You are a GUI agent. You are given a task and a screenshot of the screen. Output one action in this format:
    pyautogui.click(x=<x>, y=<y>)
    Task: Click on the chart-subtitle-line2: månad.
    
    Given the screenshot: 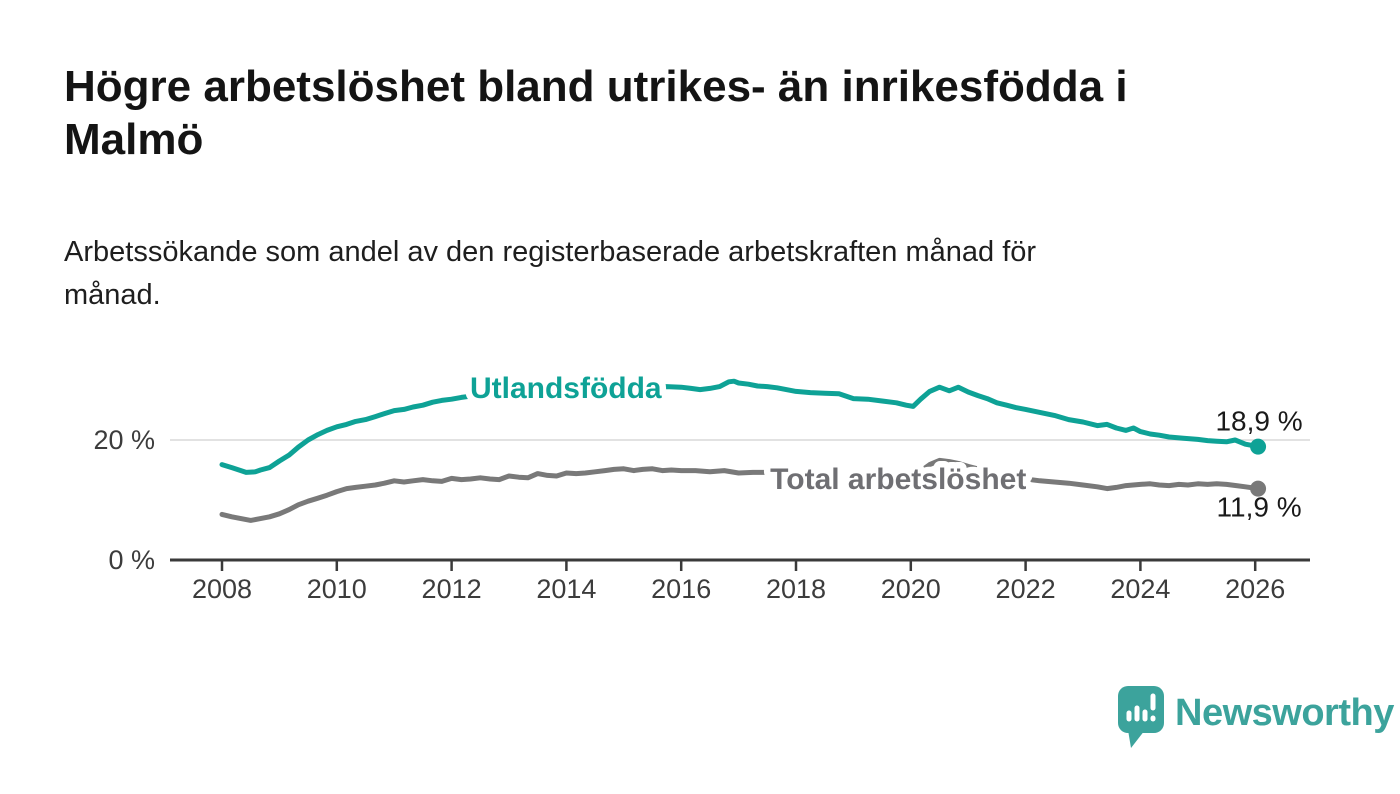 What is the action you would take?
    pyautogui.click(x=112, y=295)
    